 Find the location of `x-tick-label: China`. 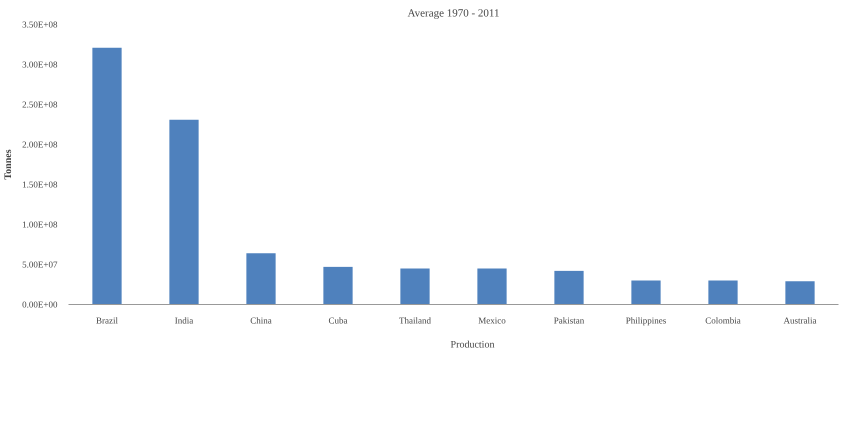

x-tick-label: China is located at coordinates (261, 321).